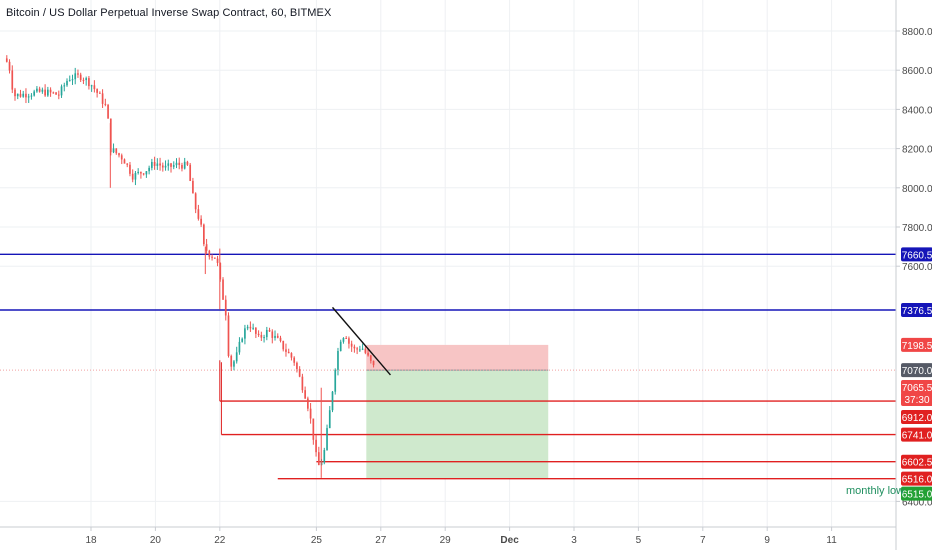 This screenshot has height=555, width=932. What do you see at coordinates (639, 540) in the screenshot?
I see `x-tick-label: 5` at bounding box center [639, 540].